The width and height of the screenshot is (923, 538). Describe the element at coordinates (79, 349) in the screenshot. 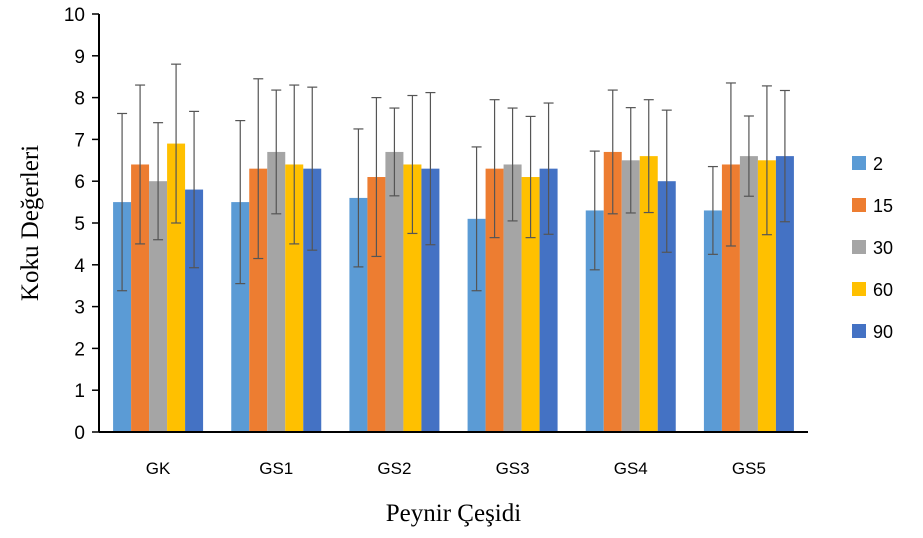

I see `y-tick-label: 2` at that location.